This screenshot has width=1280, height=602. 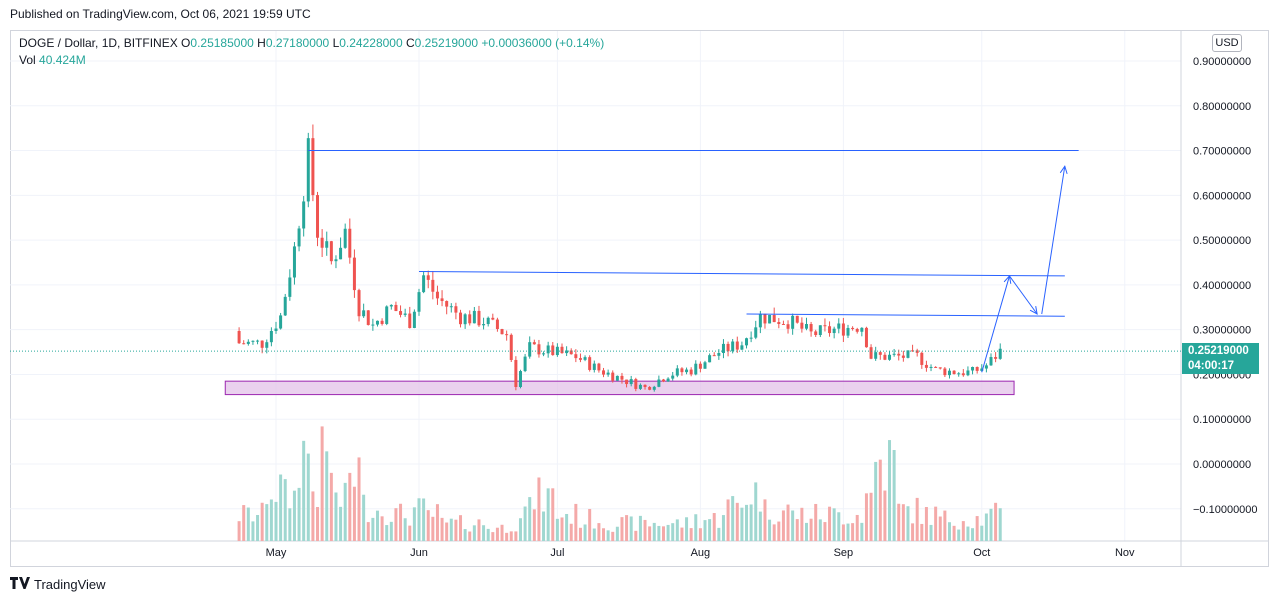 I want to click on footer: TradingView, so click(x=58, y=584).